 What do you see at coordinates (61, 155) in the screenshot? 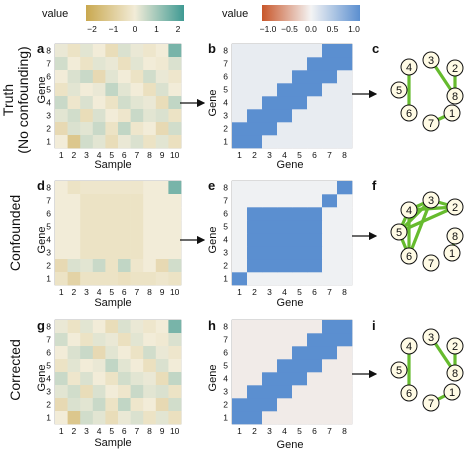
I see `expr-truth-sample-tick: 1` at bounding box center [61, 155].